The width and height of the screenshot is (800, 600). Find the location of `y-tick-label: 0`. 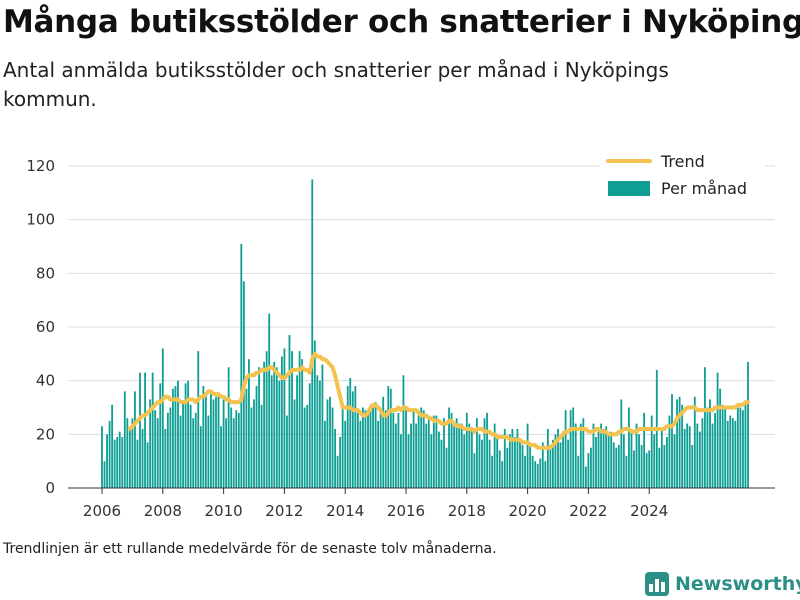

y-tick-label: 0 is located at coordinates (50, 488).